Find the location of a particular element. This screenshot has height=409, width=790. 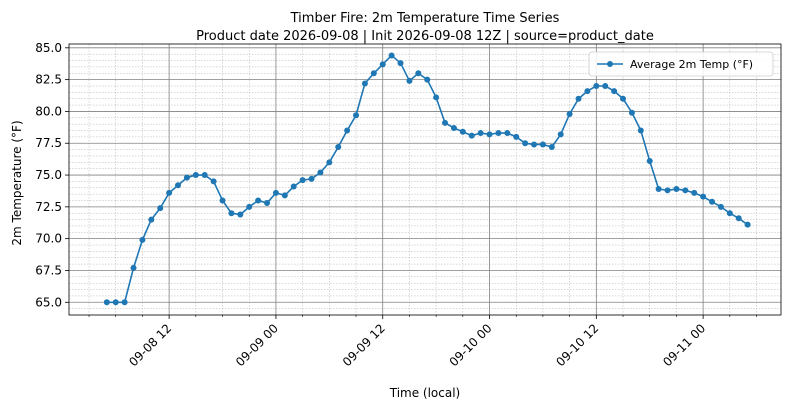

x-tick-label: 09-09 00 is located at coordinates (257, 345).